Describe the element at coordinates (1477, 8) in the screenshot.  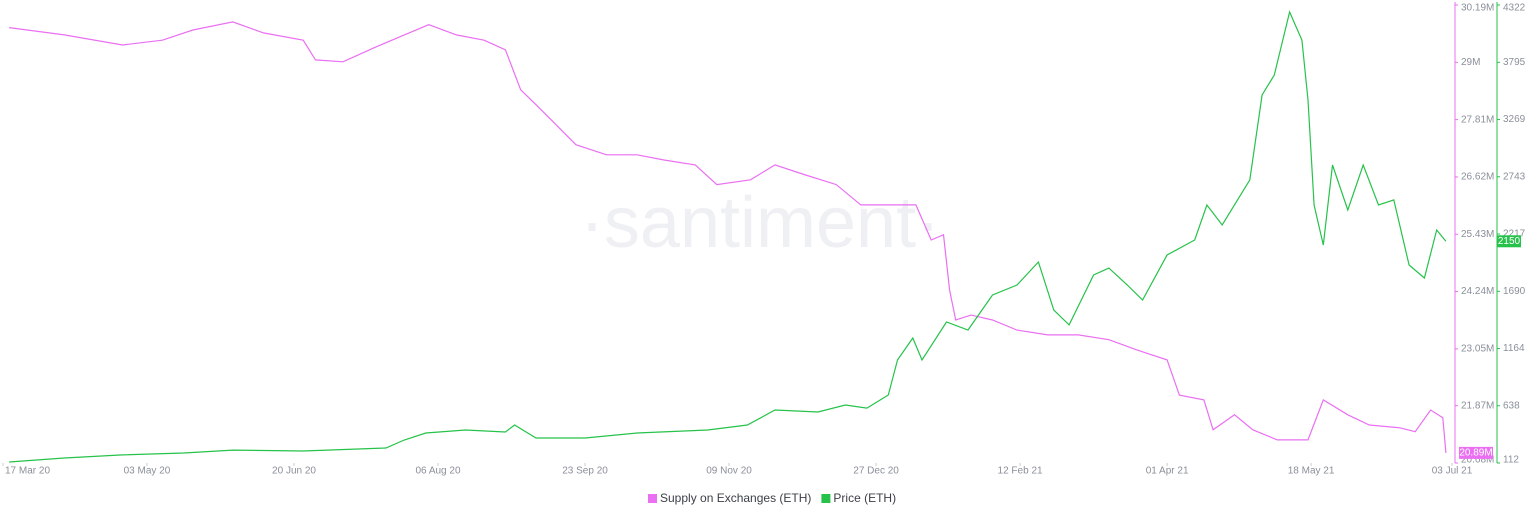
I see `y-tick-label: 30.19M` at that location.